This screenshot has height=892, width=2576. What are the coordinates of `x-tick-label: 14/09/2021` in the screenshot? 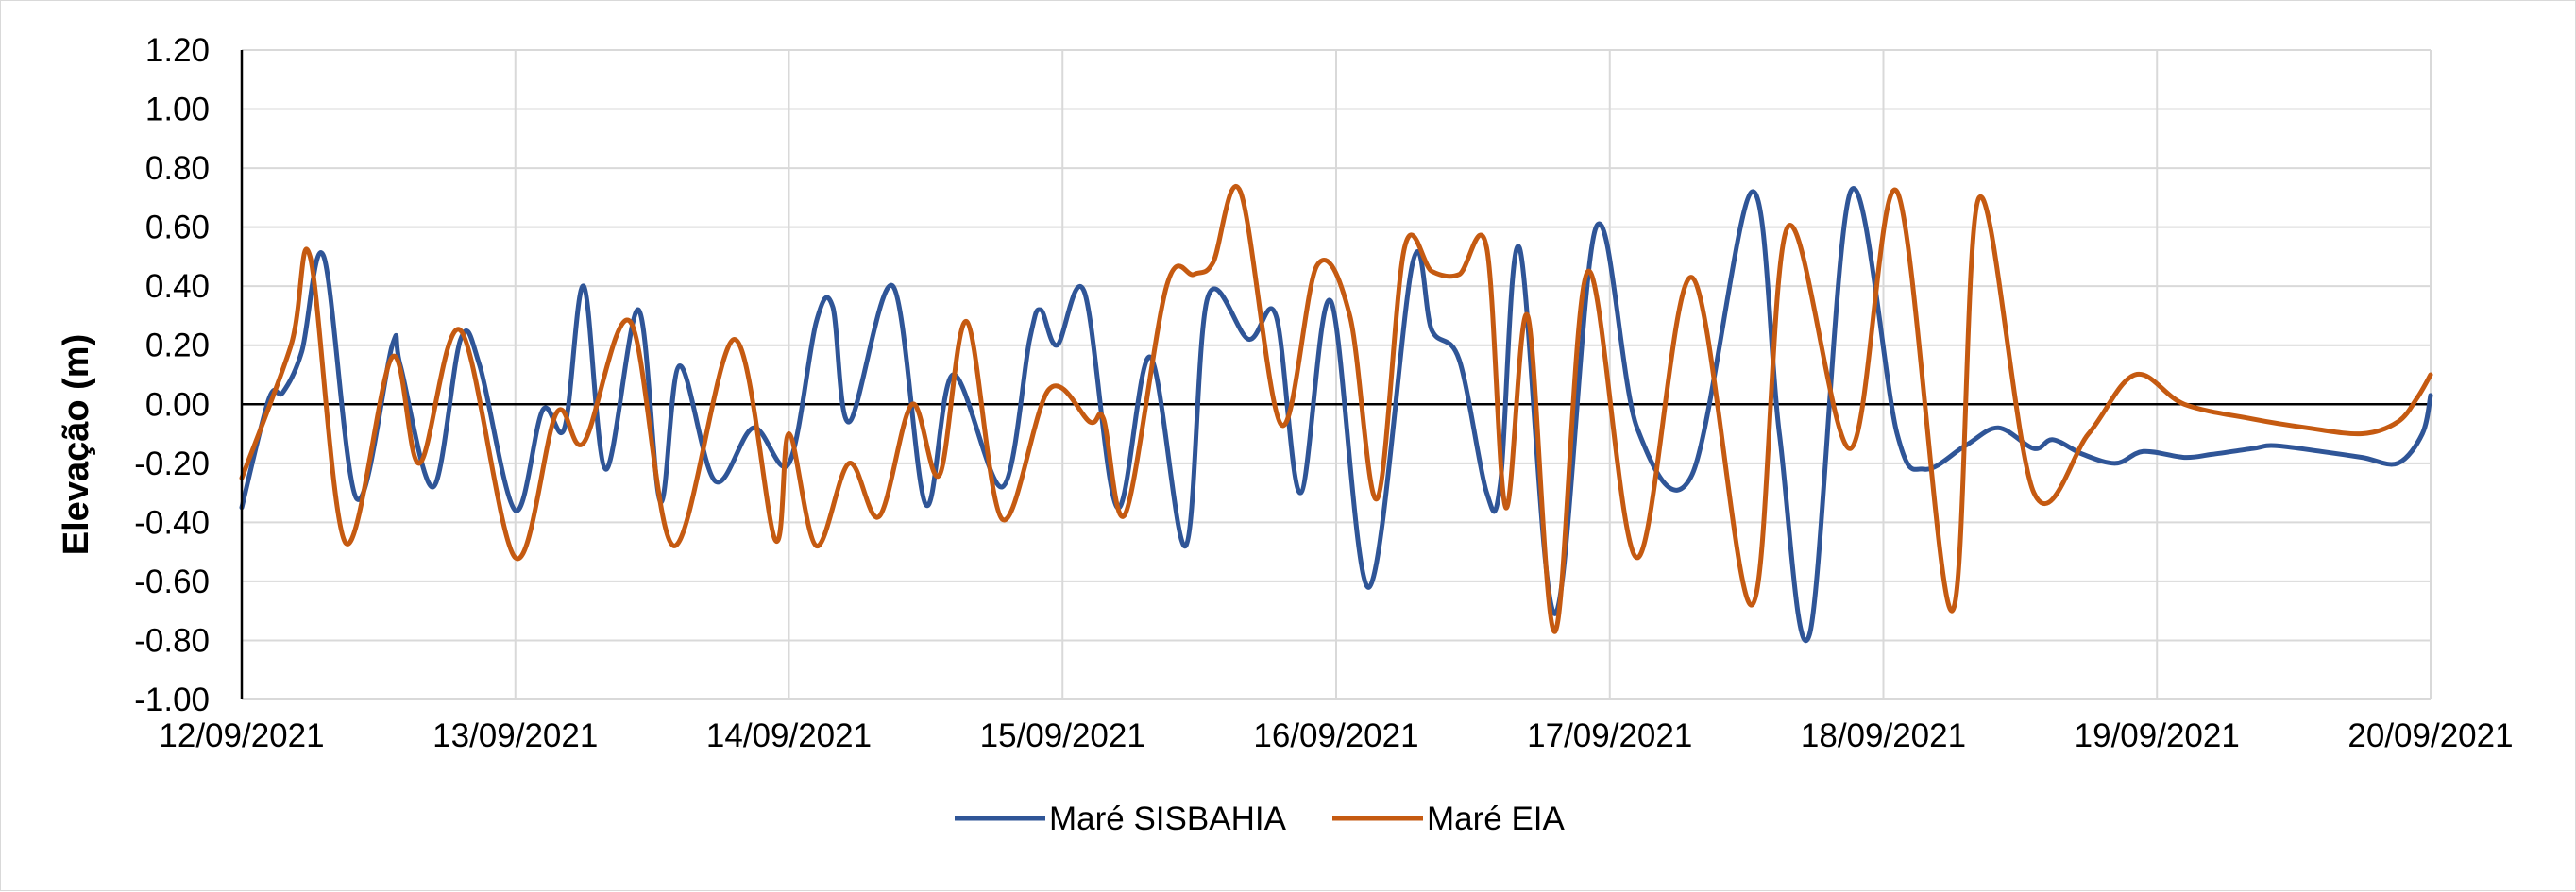 It's located at (789, 735).